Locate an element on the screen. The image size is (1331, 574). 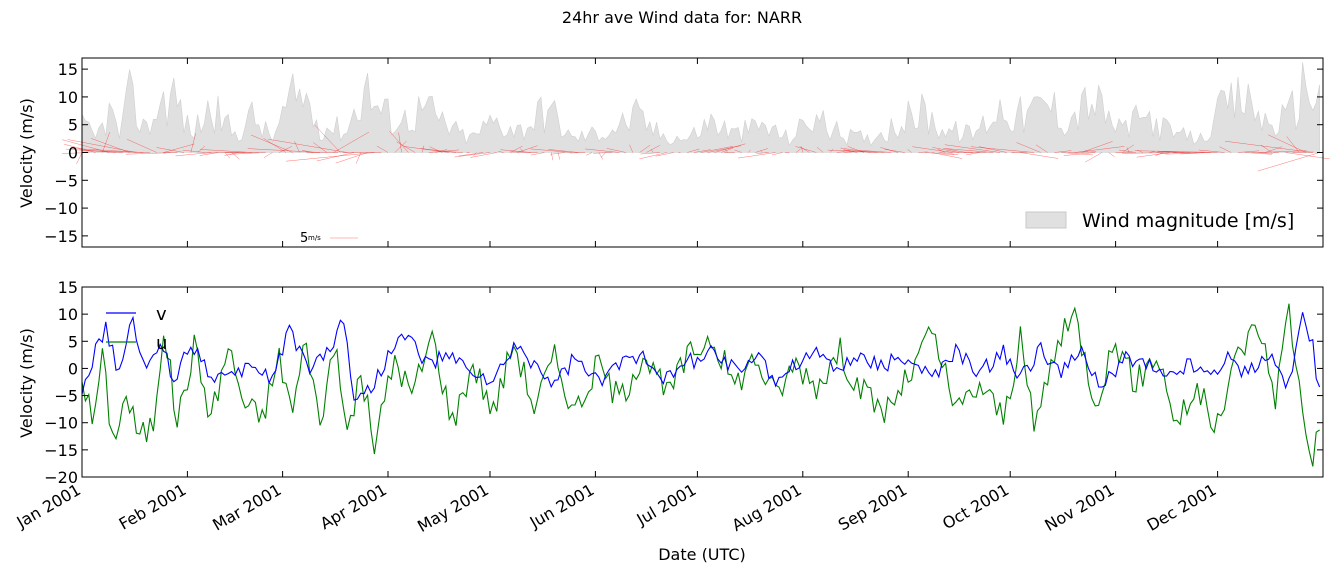
top-legend-label: Wind magnitude [m/s] is located at coordinates (1188, 221).